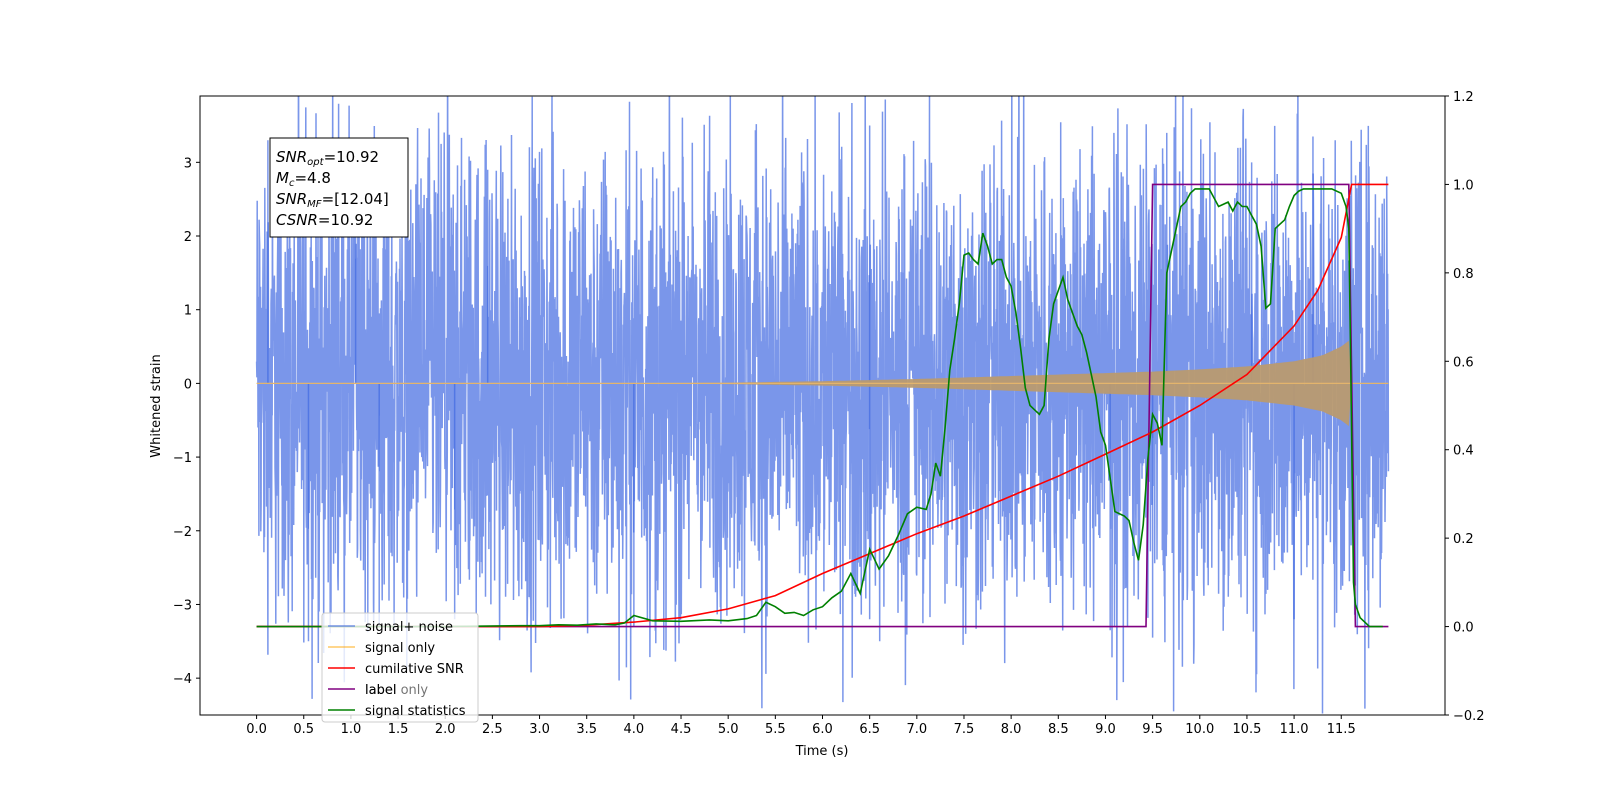 Image resolution: width=1600 pixels, height=800 pixels. What do you see at coordinates (822, 729) in the screenshot?
I see `x-tick-label: 6.0` at bounding box center [822, 729].